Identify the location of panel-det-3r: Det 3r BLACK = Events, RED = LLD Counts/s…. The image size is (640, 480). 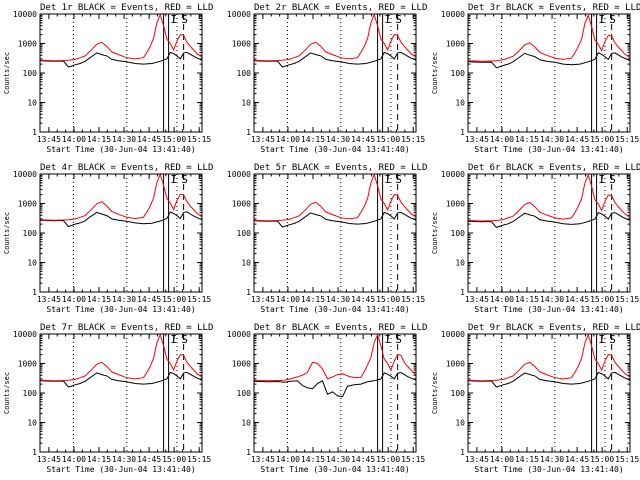
(535, 78).